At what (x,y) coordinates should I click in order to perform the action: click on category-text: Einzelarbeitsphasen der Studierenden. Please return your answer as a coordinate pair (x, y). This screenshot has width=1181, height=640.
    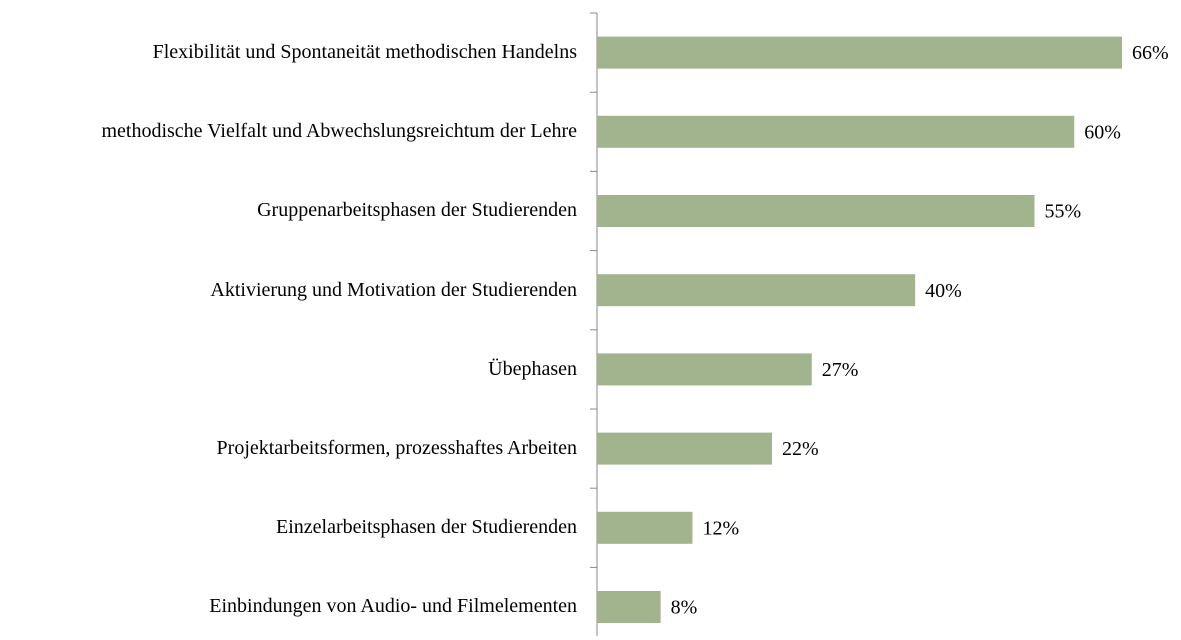
    Looking at the image, I should click on (426, 527).